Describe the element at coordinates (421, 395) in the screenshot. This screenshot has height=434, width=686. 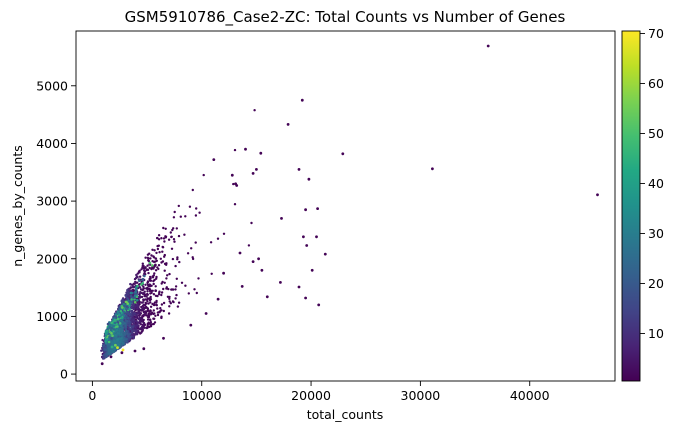
I see `x-tick-label: 30000` at that location.